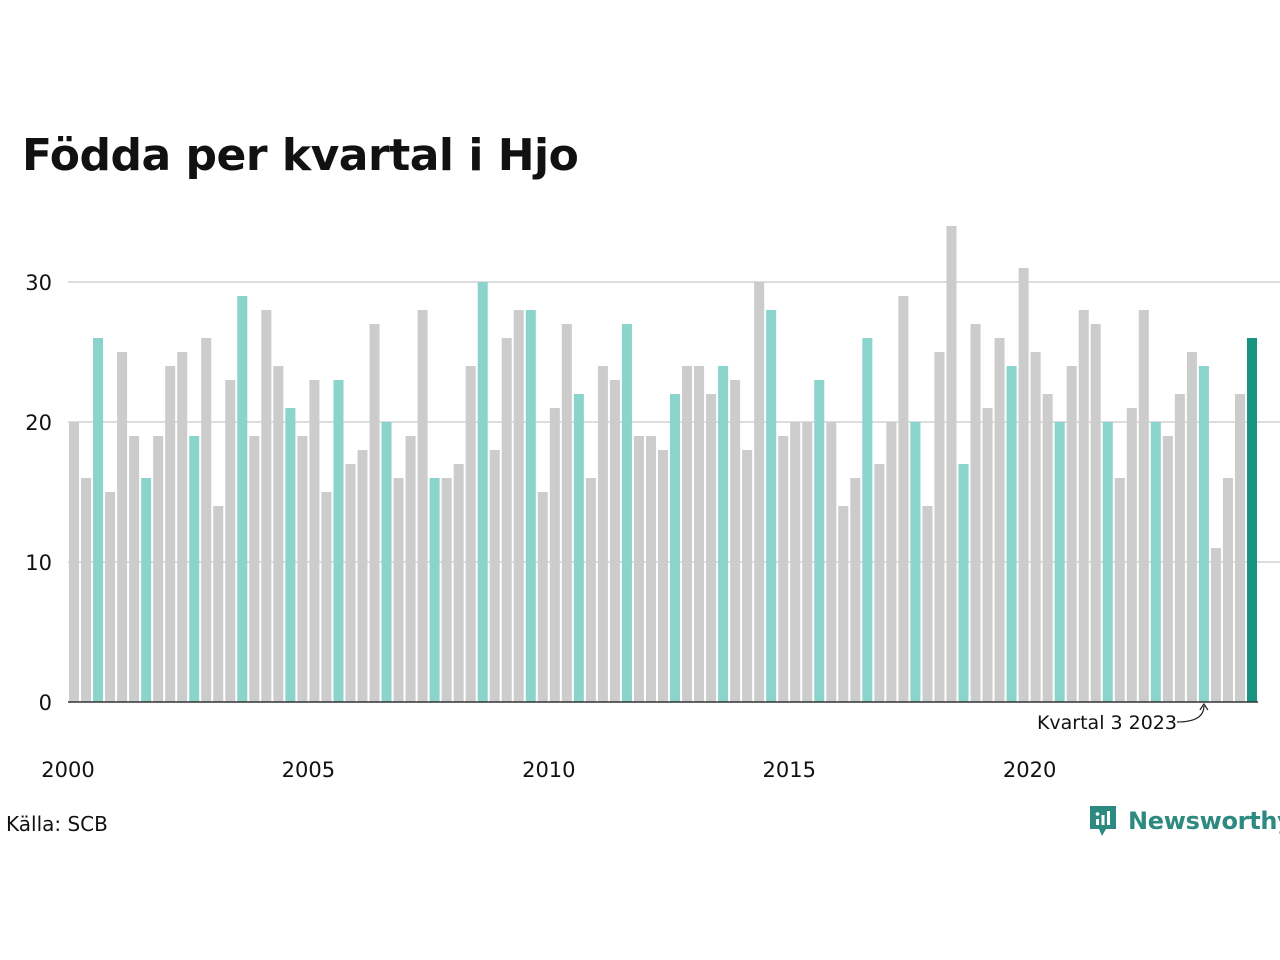  What do you see at coordinates (38, 423) in the screenshot?
I see `y-tick-label: 20` at bounding box center [38, 423].